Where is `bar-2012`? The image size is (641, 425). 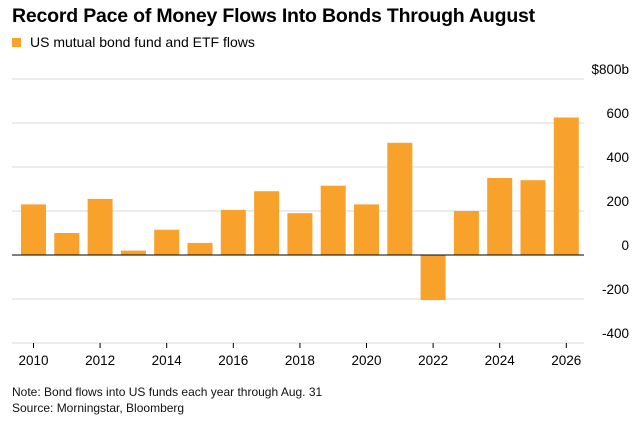 bar-2012 is located at coordinates (100, 226).